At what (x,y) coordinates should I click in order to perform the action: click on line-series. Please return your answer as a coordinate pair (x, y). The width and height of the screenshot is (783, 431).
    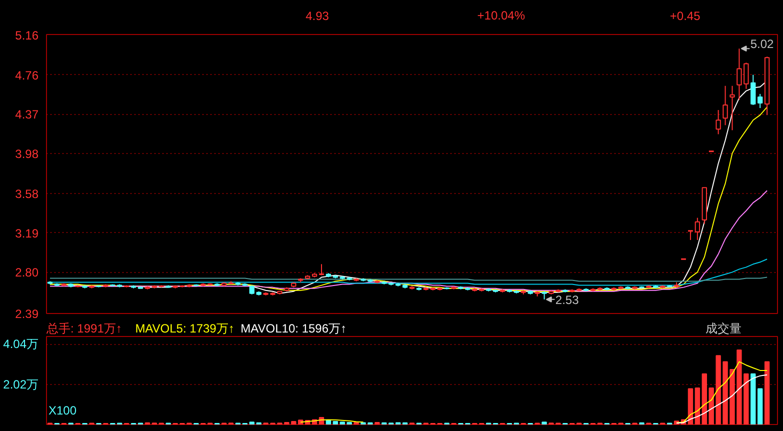
    Looking at the image, I should click on (722, 399).